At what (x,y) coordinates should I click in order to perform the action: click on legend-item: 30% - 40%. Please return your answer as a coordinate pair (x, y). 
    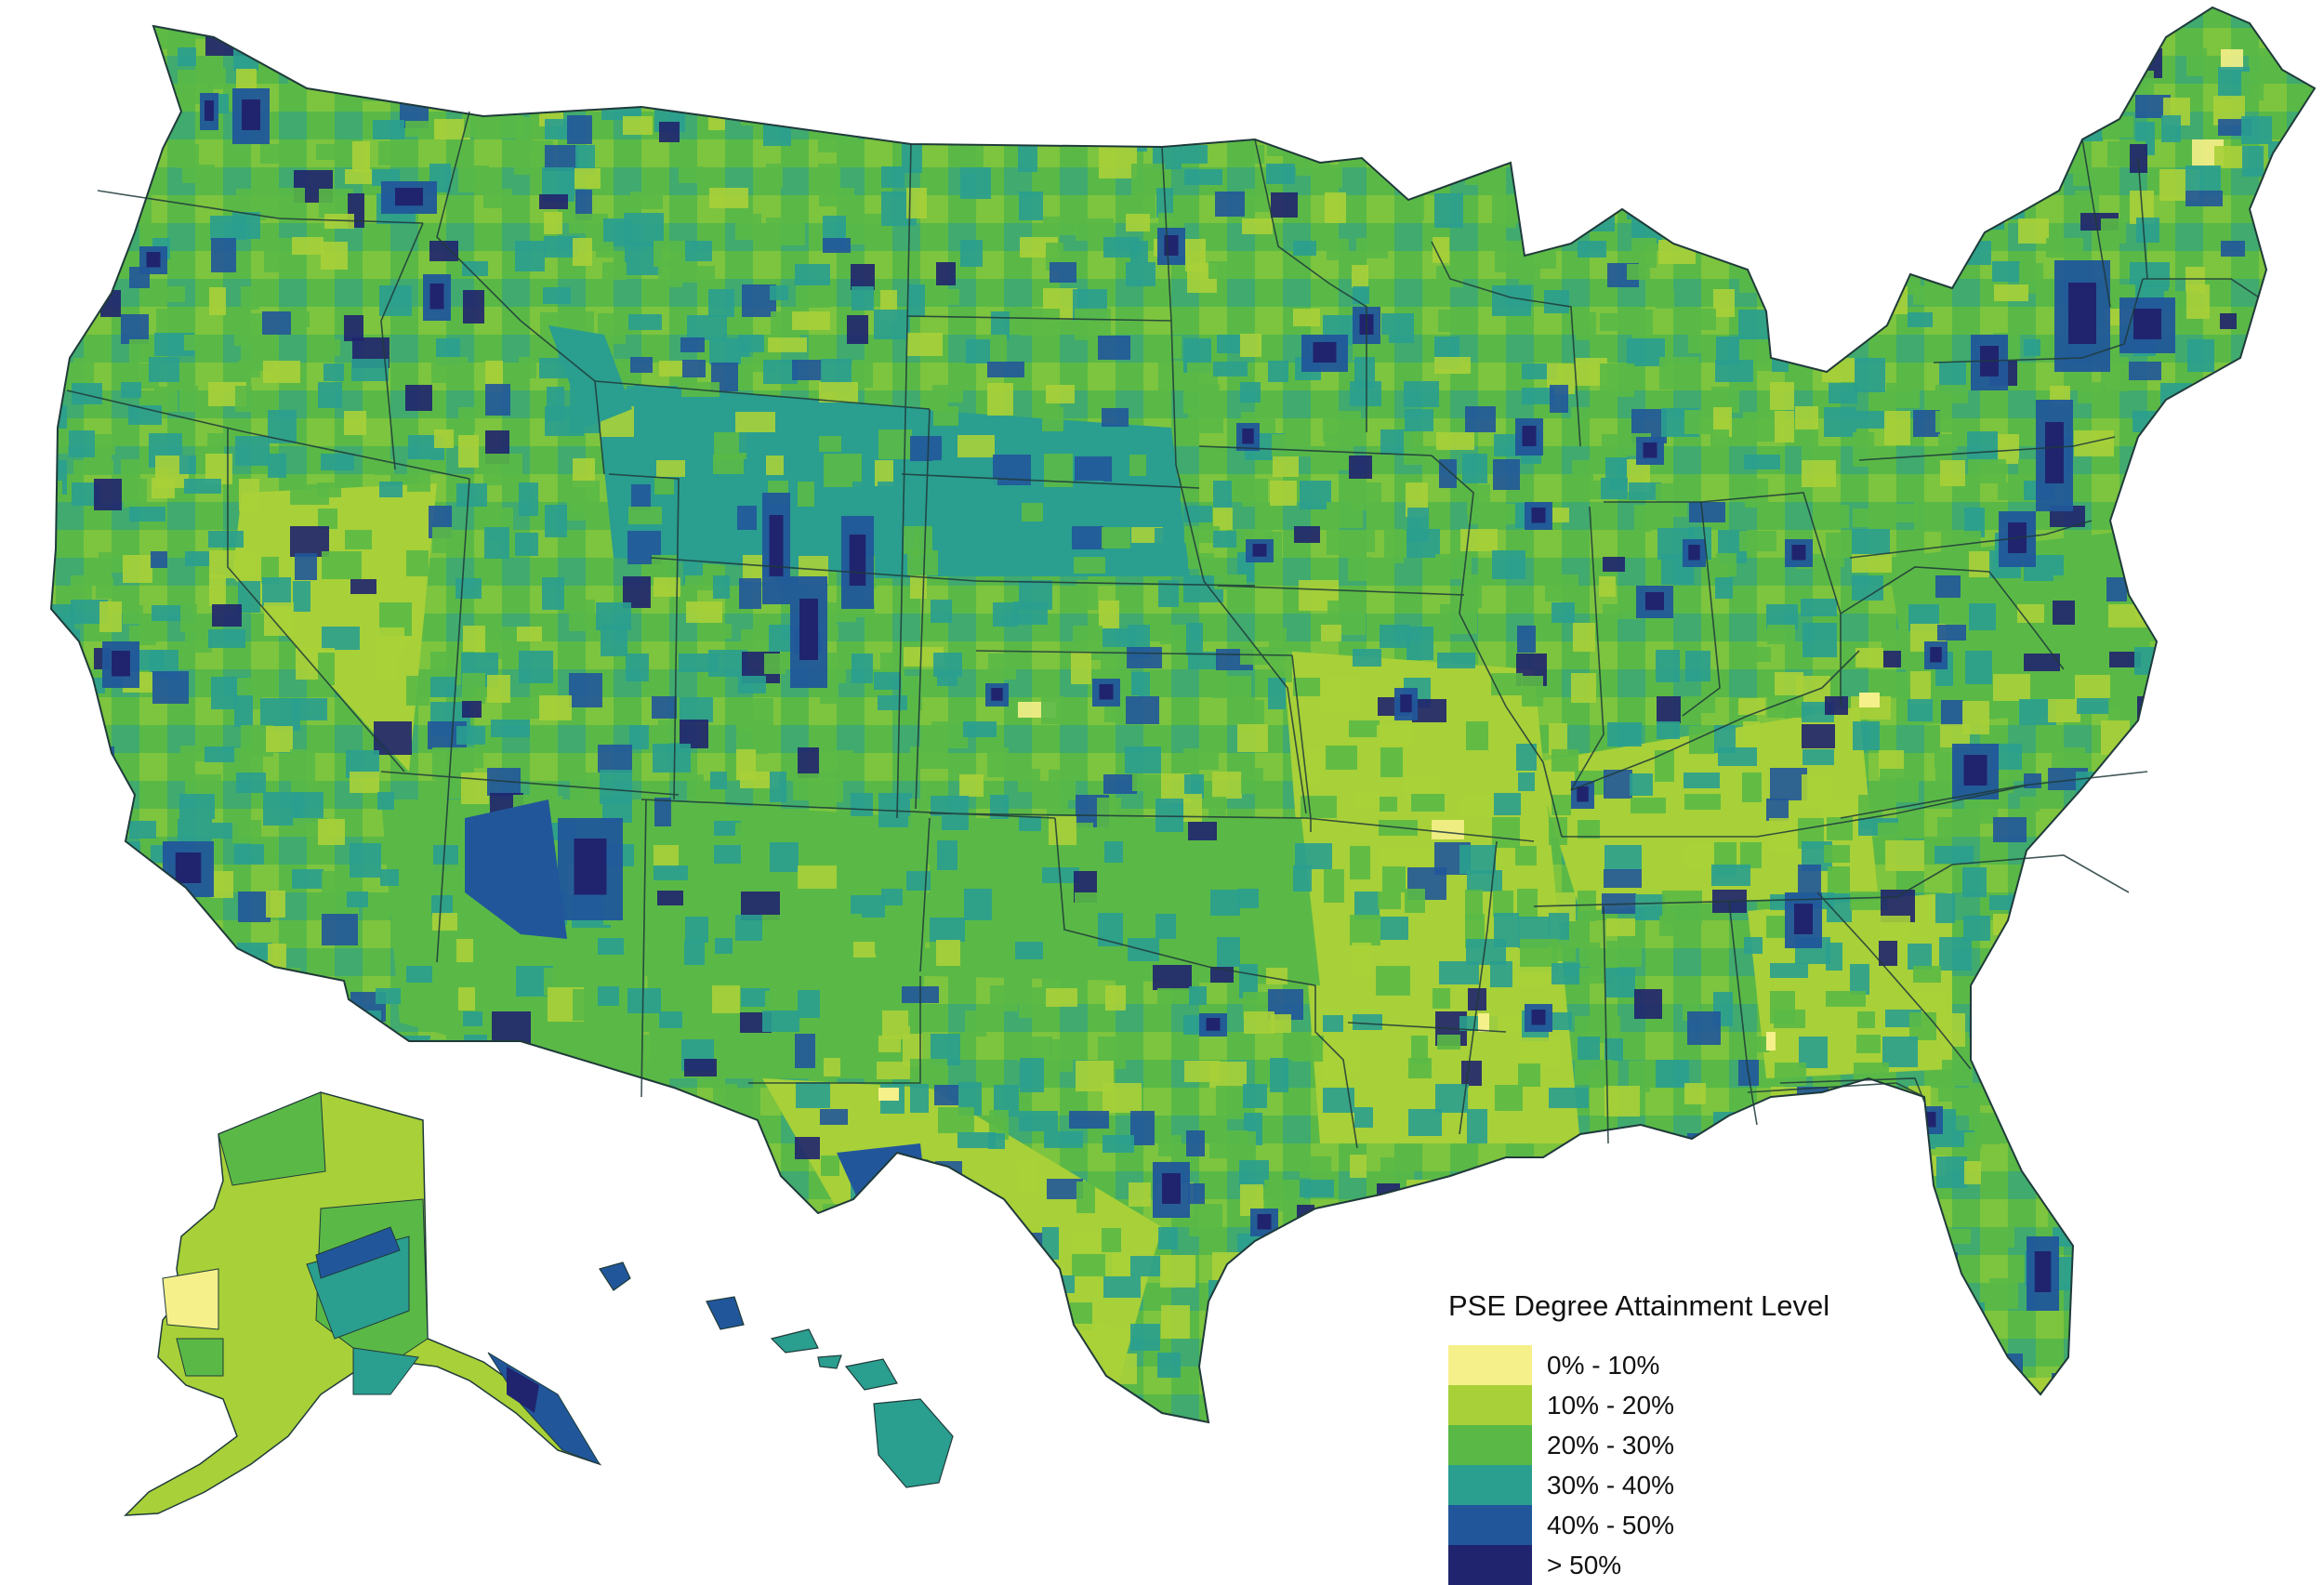
    Looking at the image, I should click on (1597, 1485).